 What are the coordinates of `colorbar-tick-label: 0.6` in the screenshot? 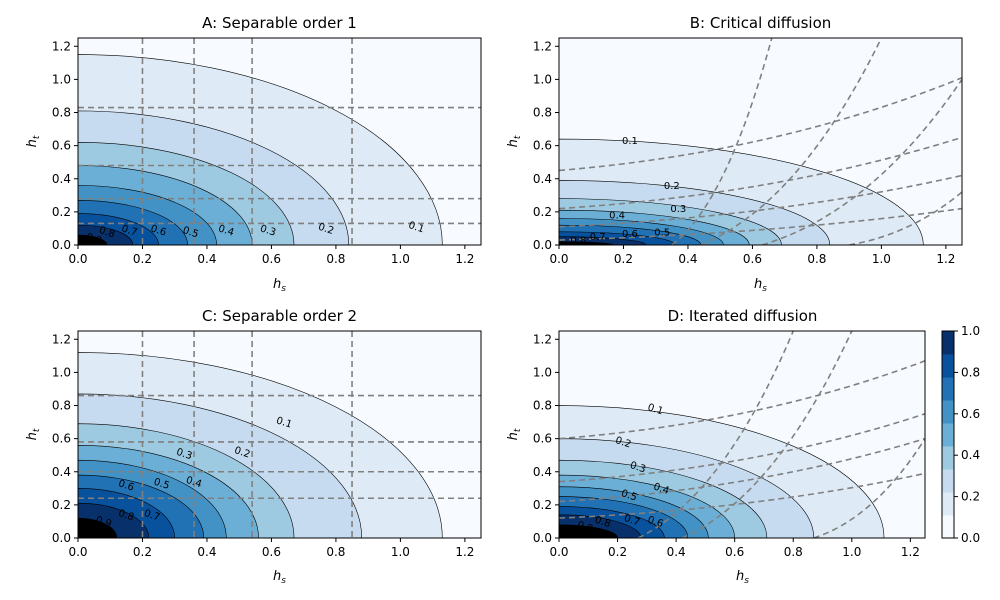 It's located at (970, 414).